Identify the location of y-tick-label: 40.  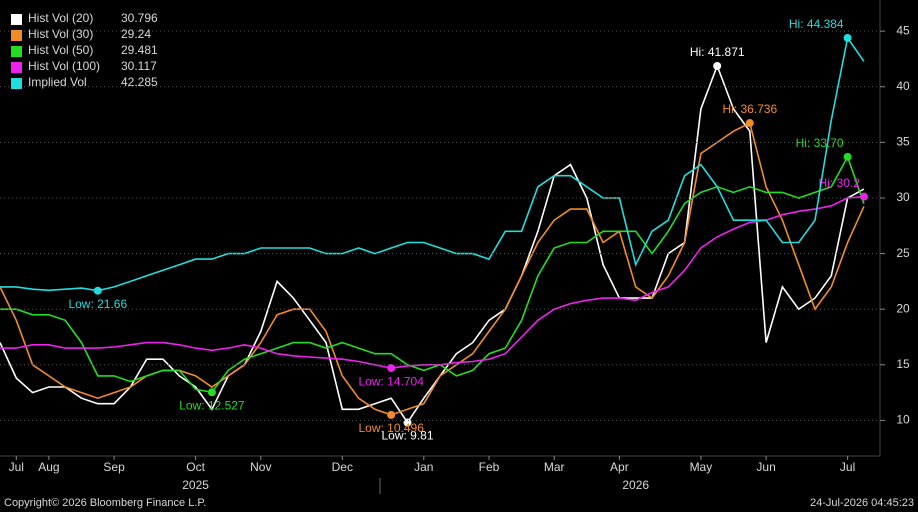
(903, 86).